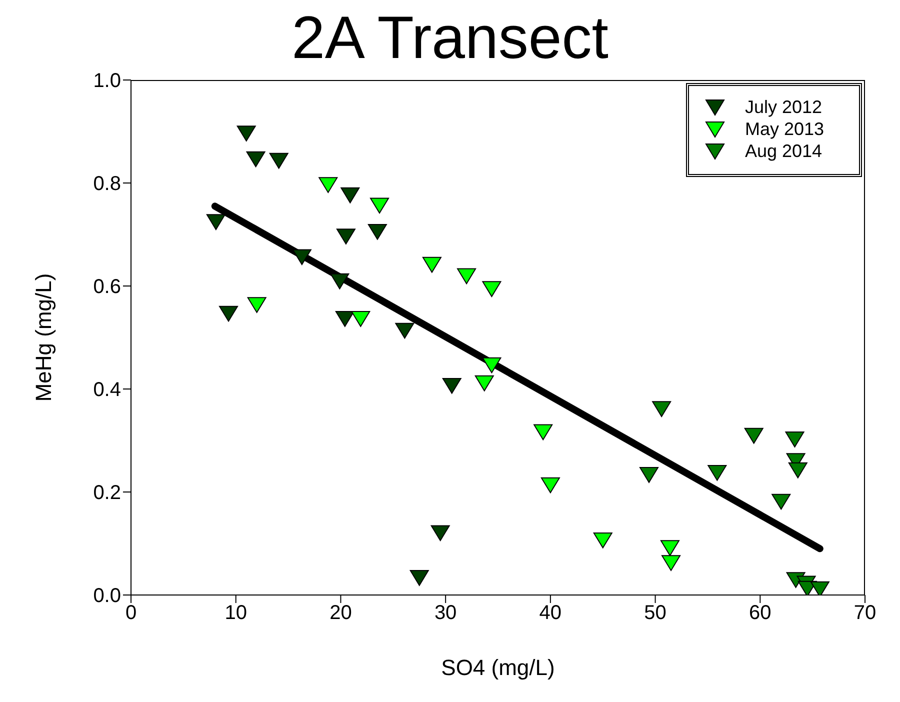 The height and width of the screenshot is (702, 900). Describe the element at coordinates (43, 337) in the screenshot. I see `y-axis-title: MeHg (mg/L)` at that location.